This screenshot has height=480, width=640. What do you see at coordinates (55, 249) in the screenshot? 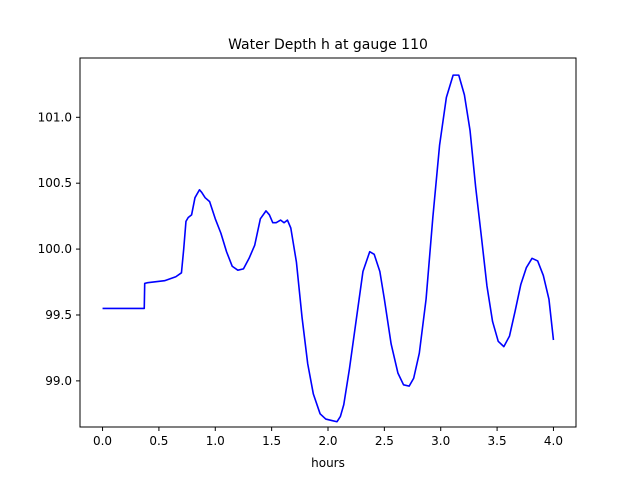
I see `y-tick-label: 100.0` at bounding box center [55, 249].